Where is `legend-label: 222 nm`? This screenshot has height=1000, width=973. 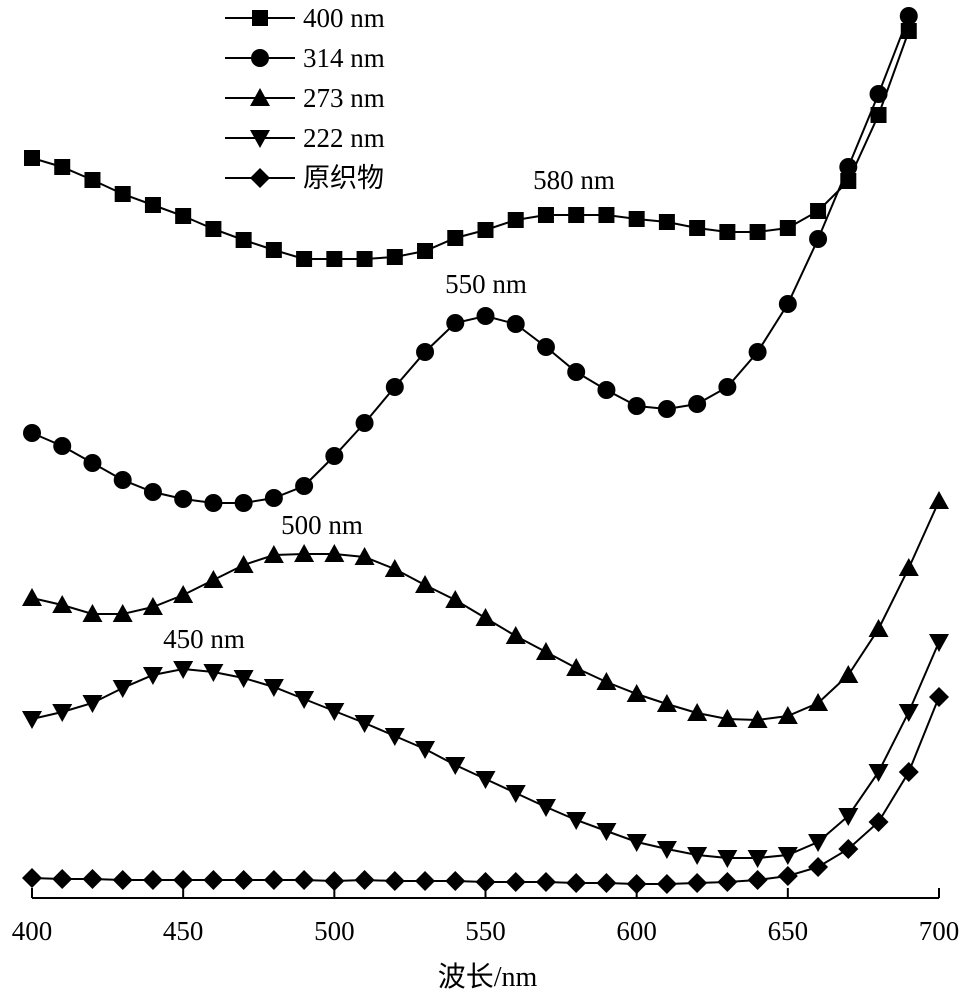 legend-label: 222 nm is located at coordinates (344, 138).